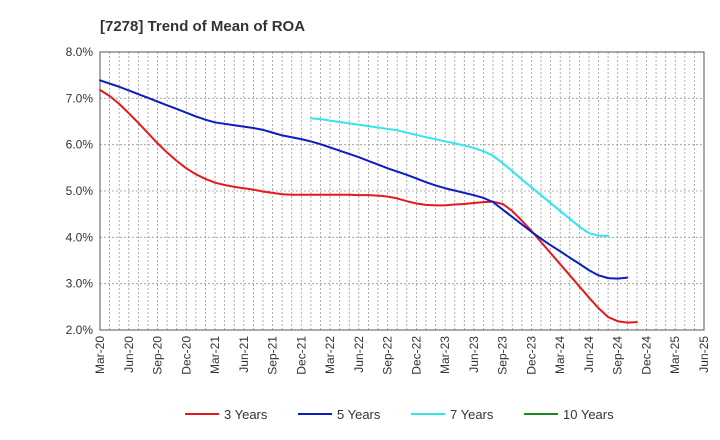 The height and width of the screenshot is (440, 720). Describe the element at coordinates (330, 355) in the screenshot. I see `x-tick-label: Mar-22` at that location.